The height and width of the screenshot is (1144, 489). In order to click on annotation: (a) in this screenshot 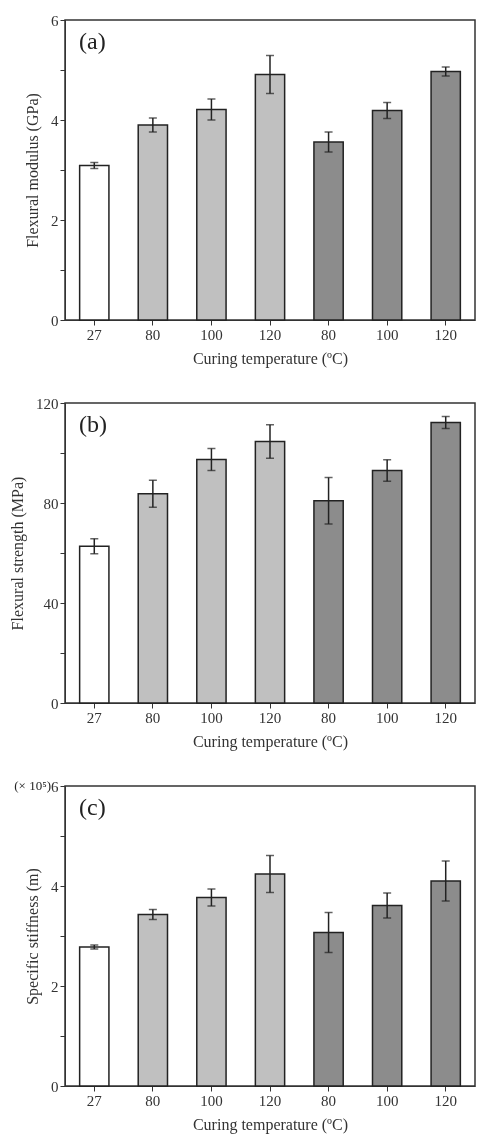, I will do `click(92, 41)`.